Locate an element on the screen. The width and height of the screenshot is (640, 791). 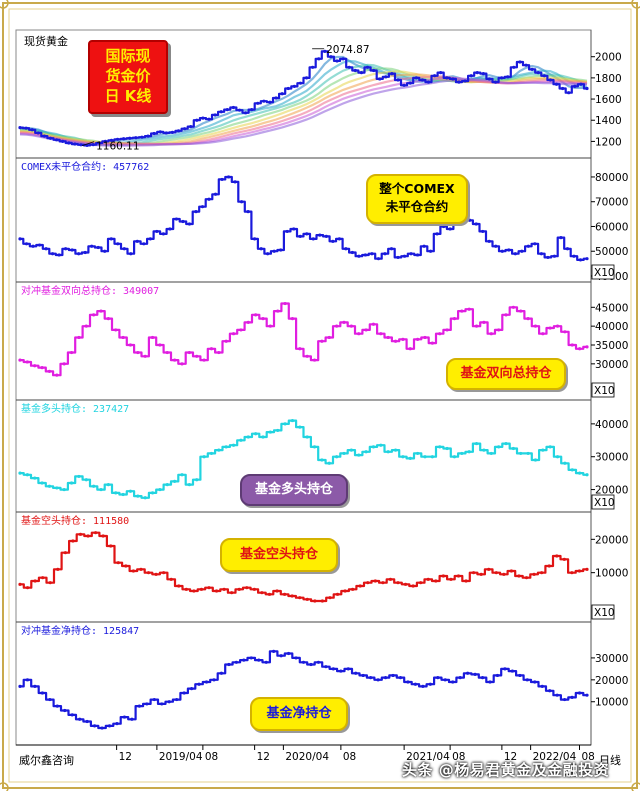
comex-callout: 整个COMEX 未平仓合约 is located at coordinates (417, 199).